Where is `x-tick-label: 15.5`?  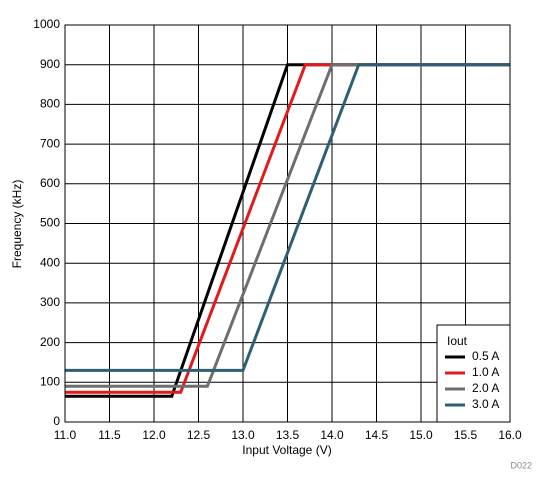 x-tick-label: 15.5 is located at coordinates (466, 435).